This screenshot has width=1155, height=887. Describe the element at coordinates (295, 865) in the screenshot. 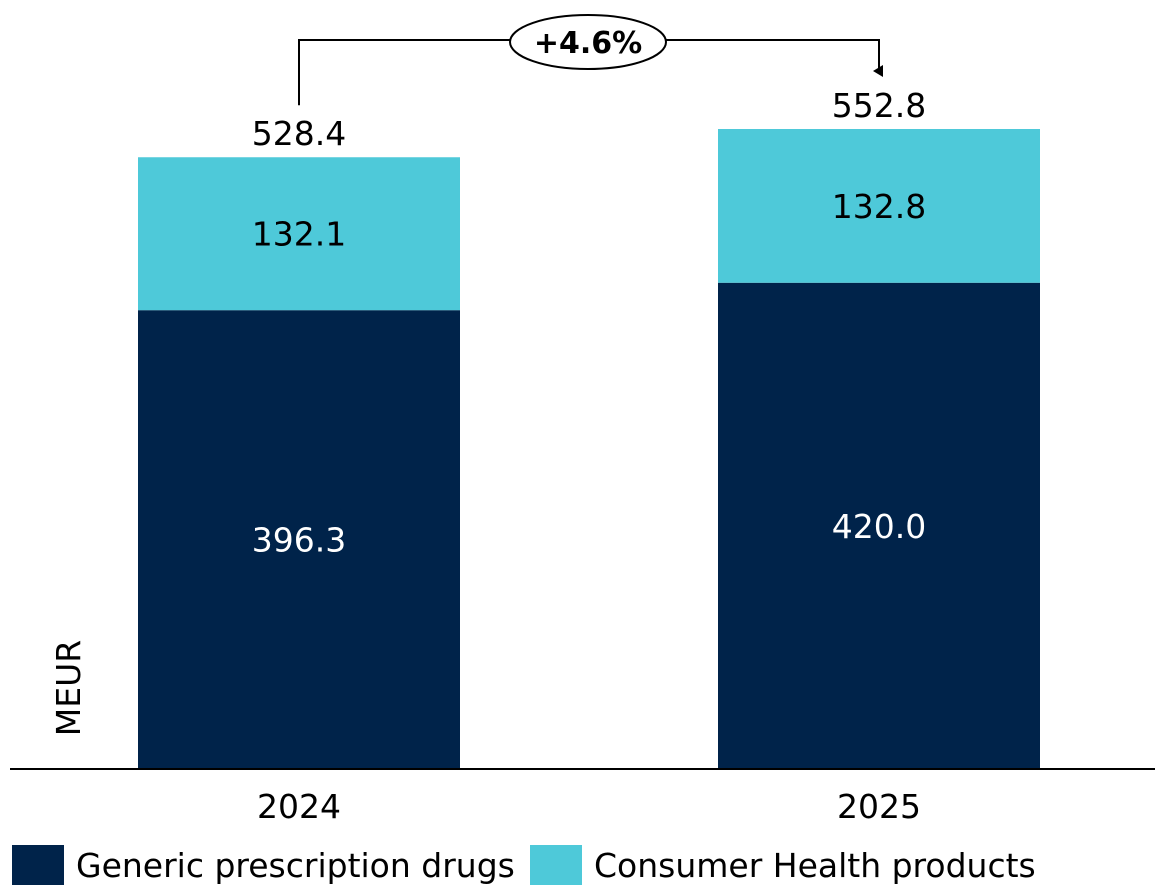

I see `legend-entry-0: Generic prescription drugs` at that location.